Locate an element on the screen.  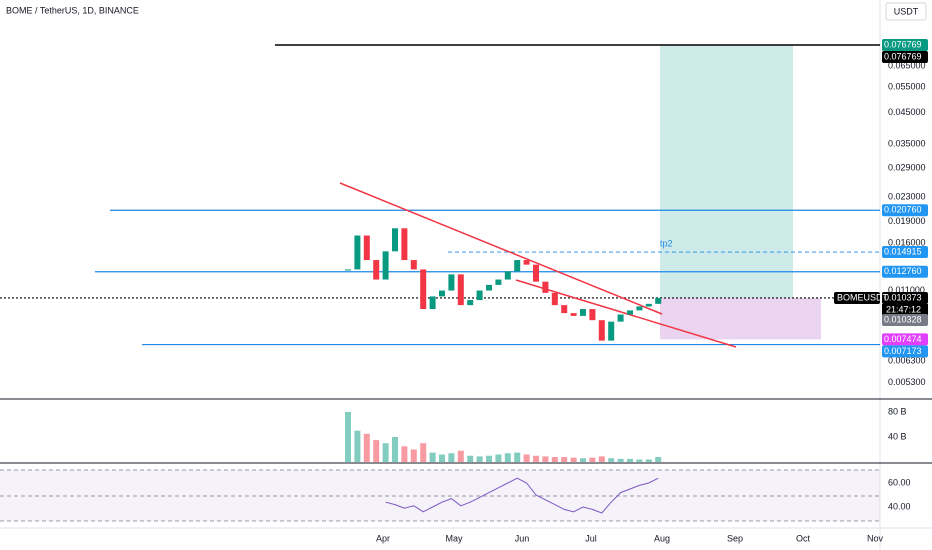
time-label: May is located at coordinates (454, 538).